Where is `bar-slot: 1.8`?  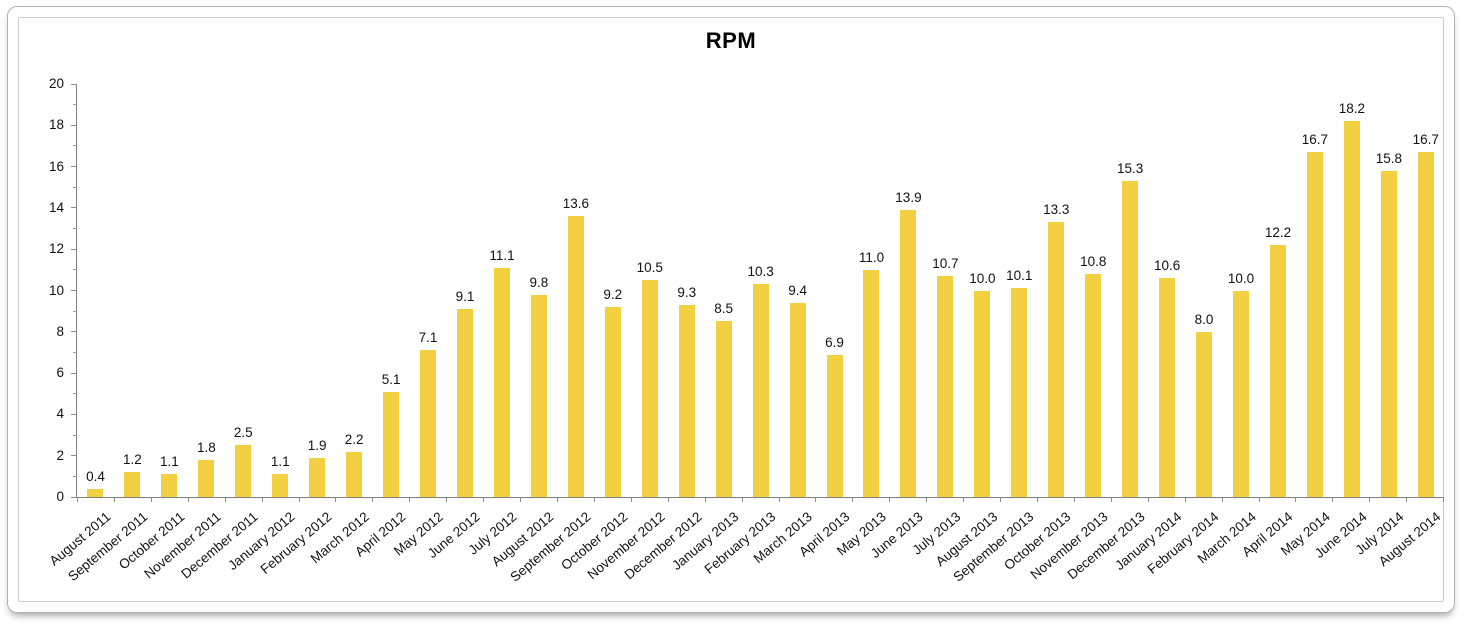
bar-slot: 1.8 is located at coordinates (206, 290).